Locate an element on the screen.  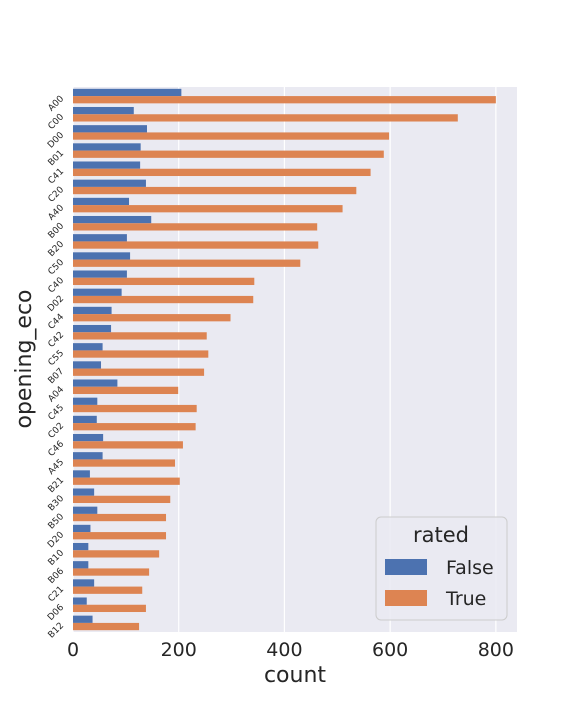
bar-C45-false is located at coordinates (85, 401).